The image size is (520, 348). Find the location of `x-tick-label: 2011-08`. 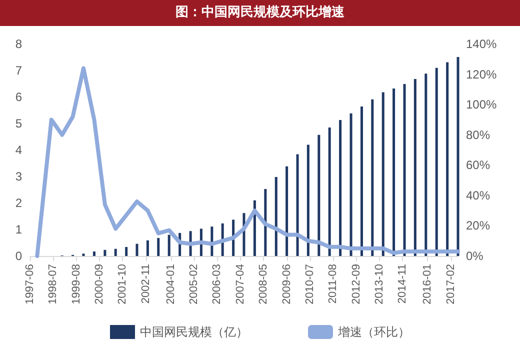

x-tick-label: 2011-08 is located at coordinates (333, 284).